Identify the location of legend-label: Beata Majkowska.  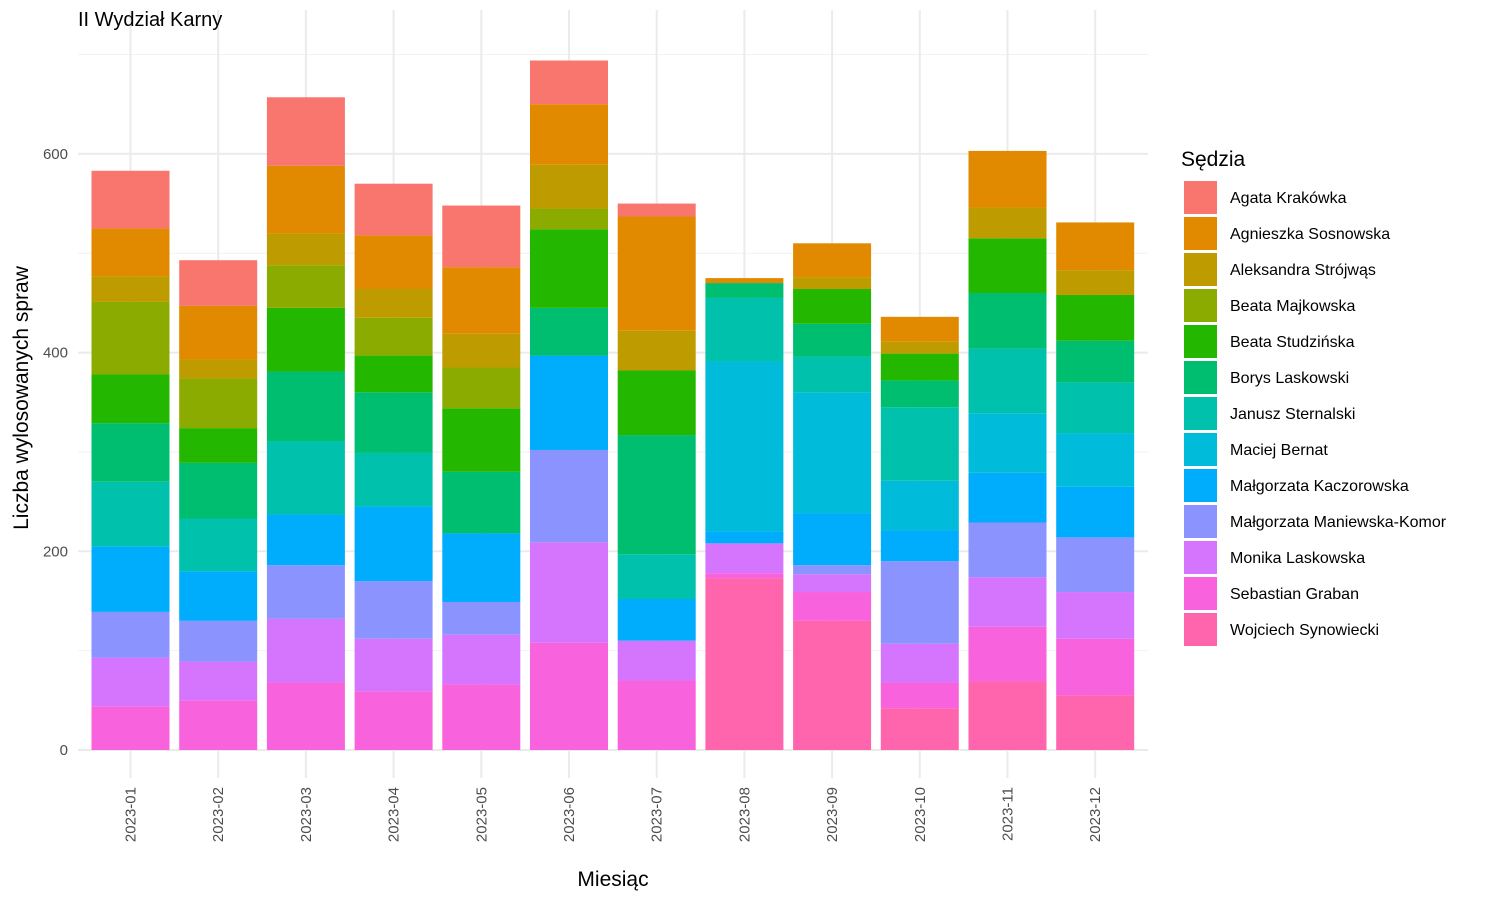
(1292, 306).